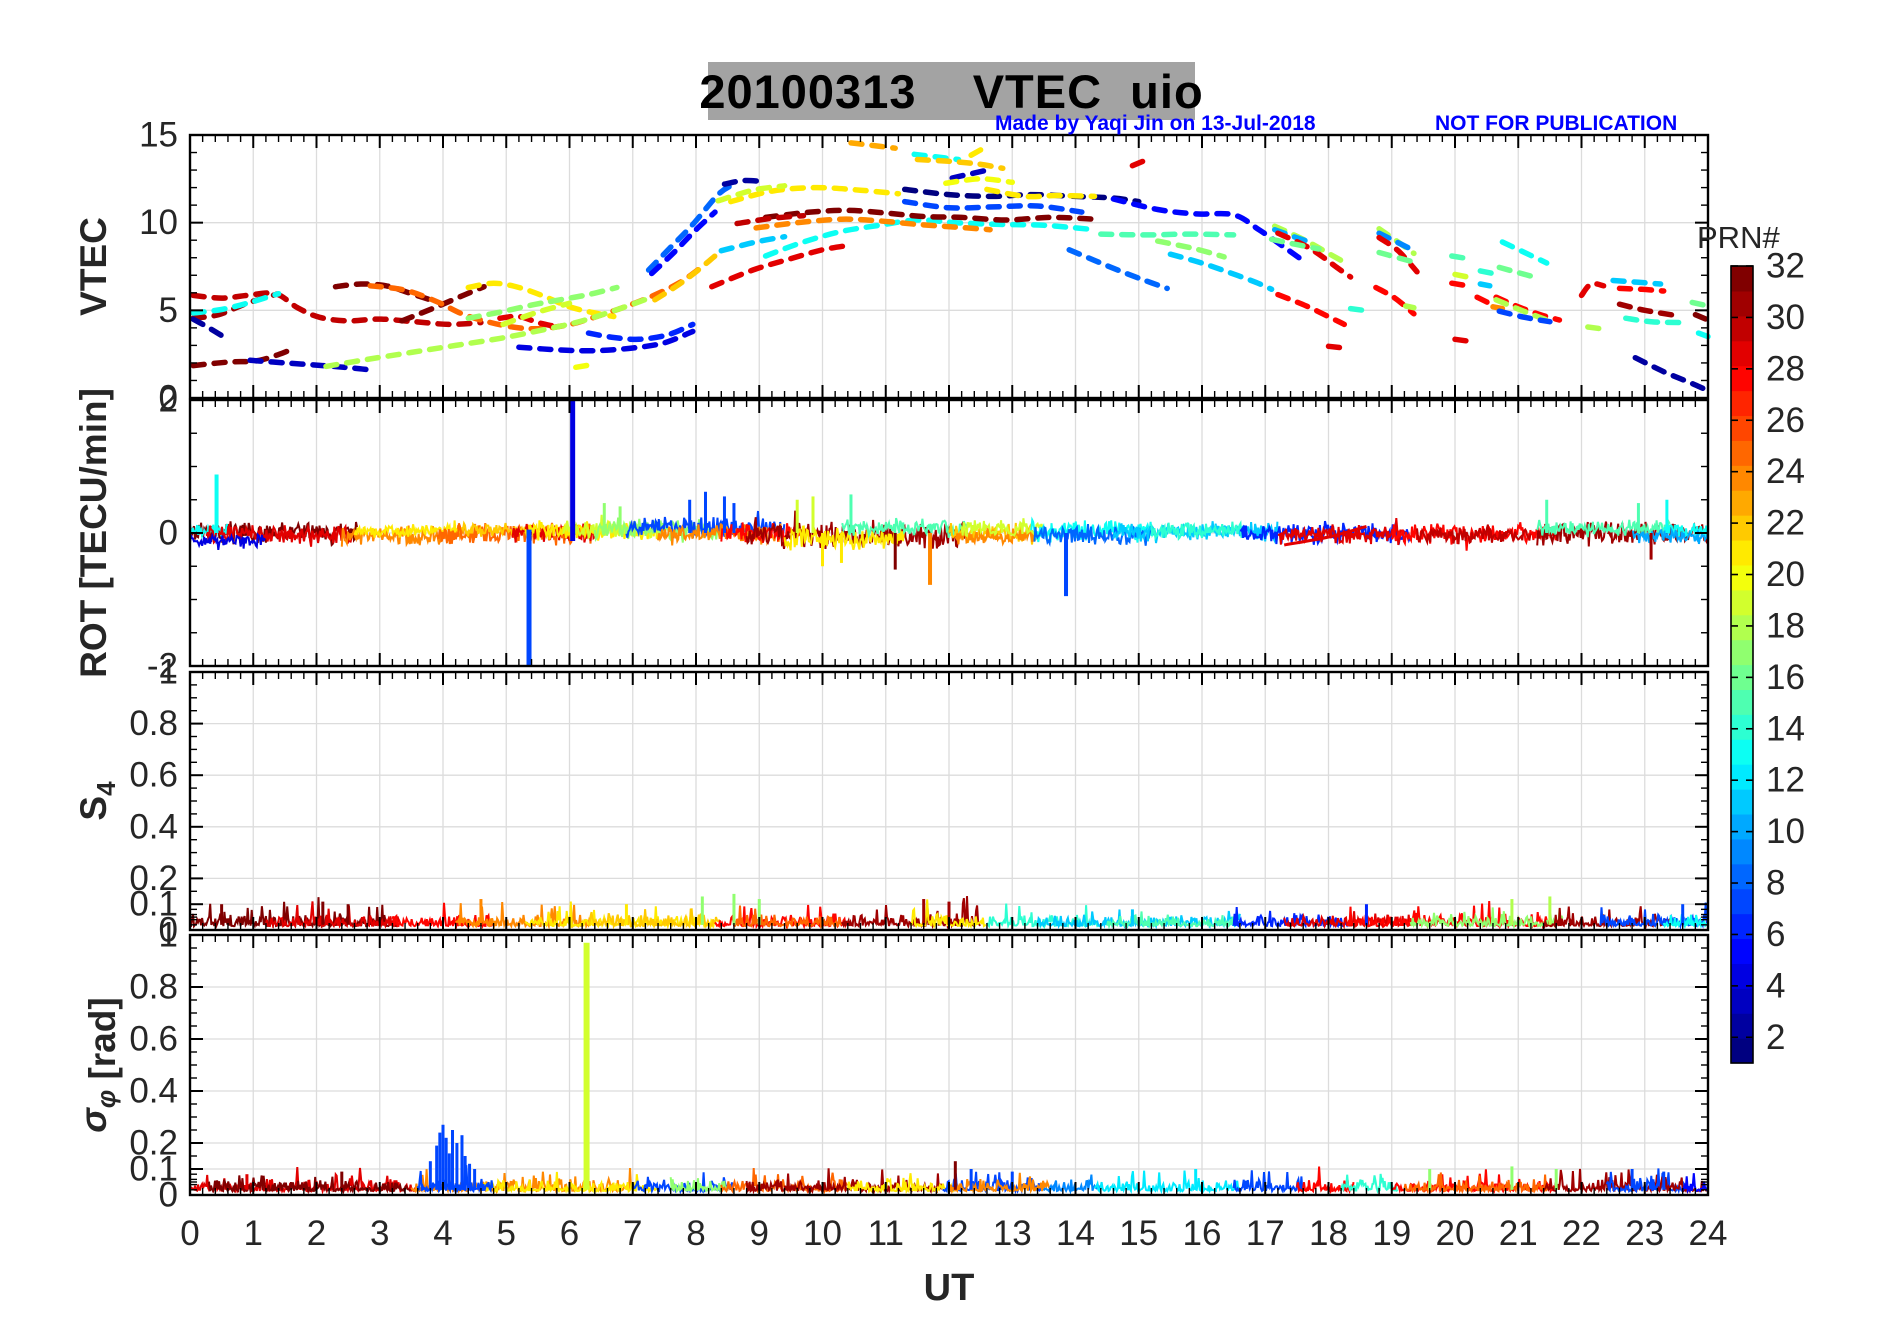 This screenshot has width=1902, height=1330. Describe the element at coordinates (1486, 918) in the screenshot. I see `s4-noise-prn17` at that location.